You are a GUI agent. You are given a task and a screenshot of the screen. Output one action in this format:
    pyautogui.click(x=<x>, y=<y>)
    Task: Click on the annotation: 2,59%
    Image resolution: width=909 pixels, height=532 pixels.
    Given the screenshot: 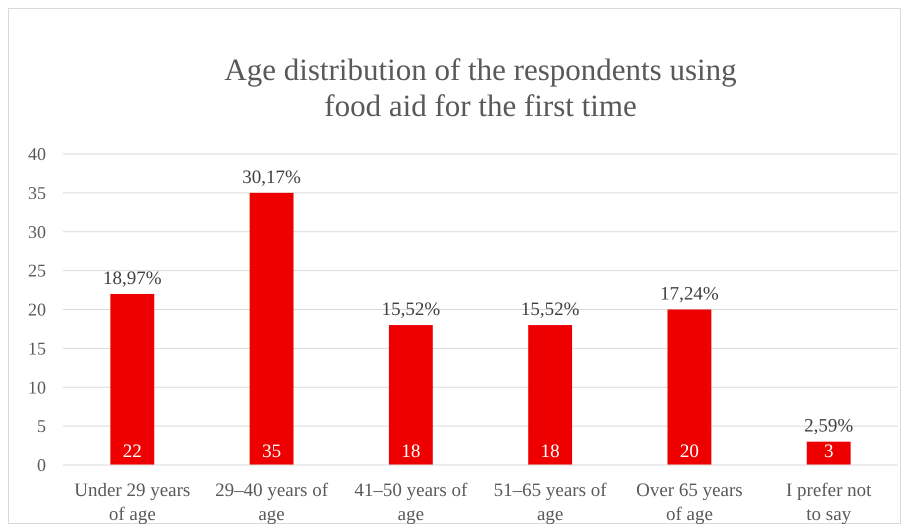 What is the action you would take?
    pyautogui.click(x=829, y=426)
    